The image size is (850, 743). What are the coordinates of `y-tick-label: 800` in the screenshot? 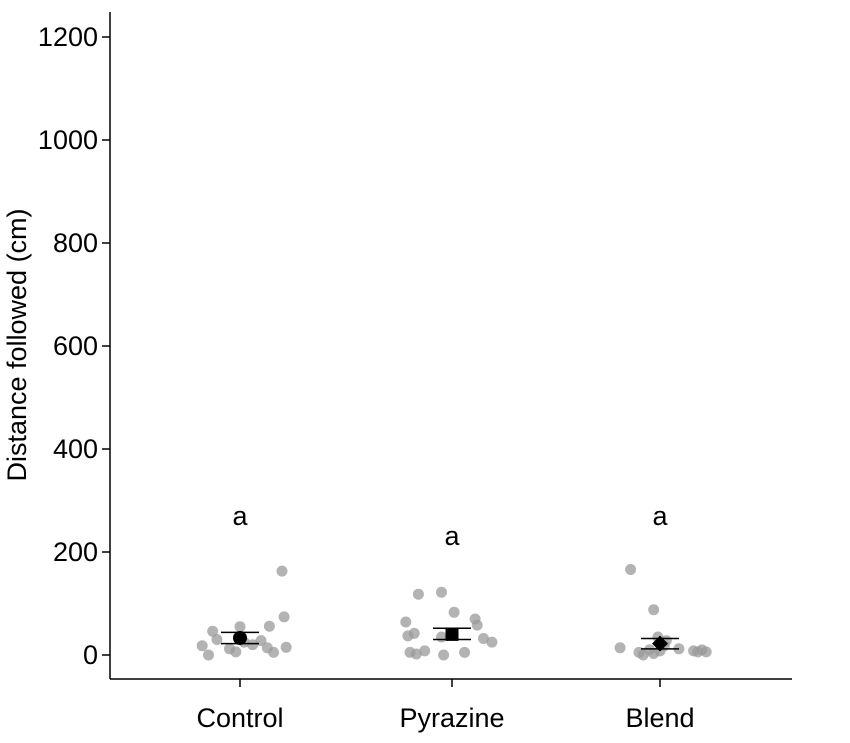 It's located at (75, 243).